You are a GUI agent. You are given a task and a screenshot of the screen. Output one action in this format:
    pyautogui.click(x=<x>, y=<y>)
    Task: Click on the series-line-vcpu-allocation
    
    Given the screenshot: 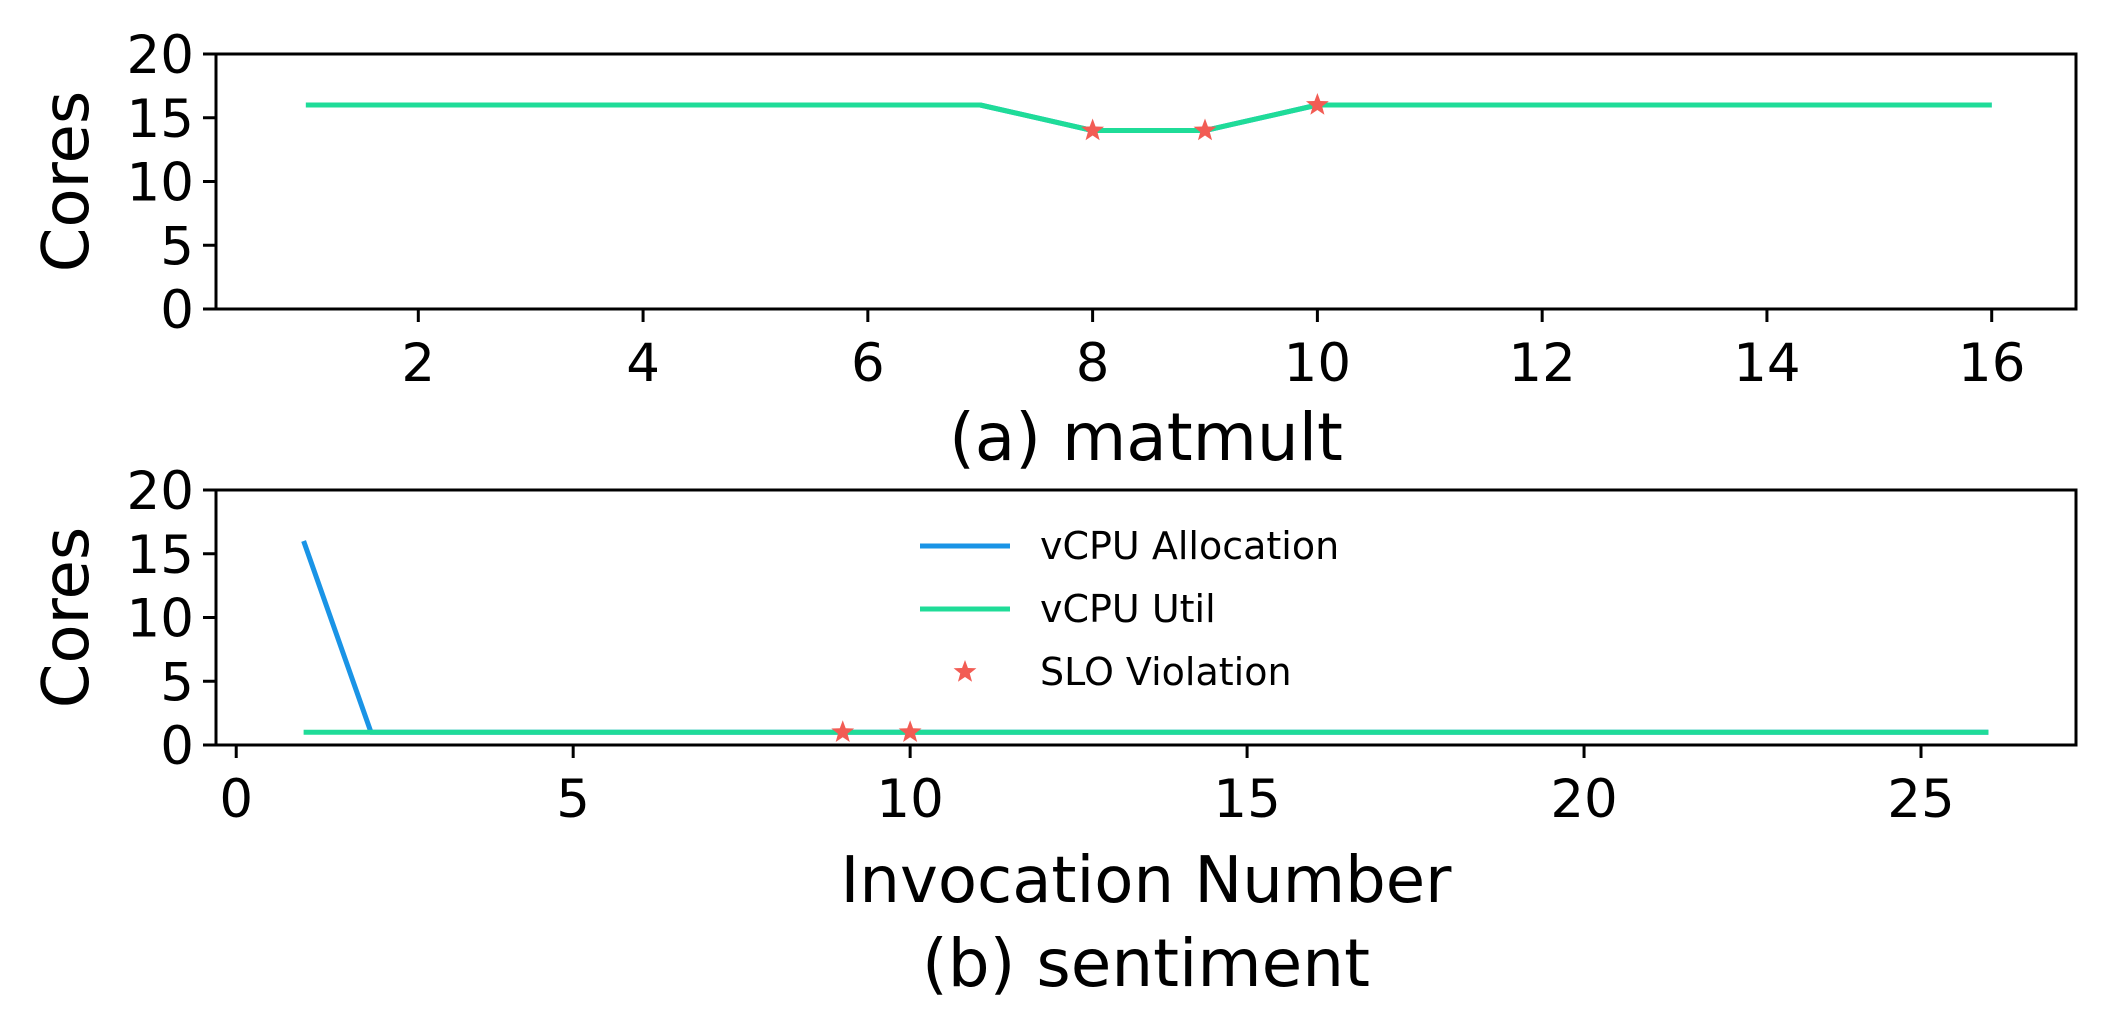 What is the action you would take?
    pyautogui.click(x=1148, y=117)
    